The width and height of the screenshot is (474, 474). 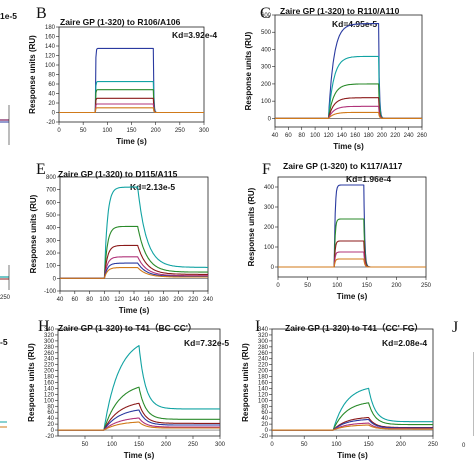 What do you see at coordinates (340, 11) in the screenshot?
I see `chart-title: Zaire GP (1-320) to R110/A110` at bounding box center [340, 11].